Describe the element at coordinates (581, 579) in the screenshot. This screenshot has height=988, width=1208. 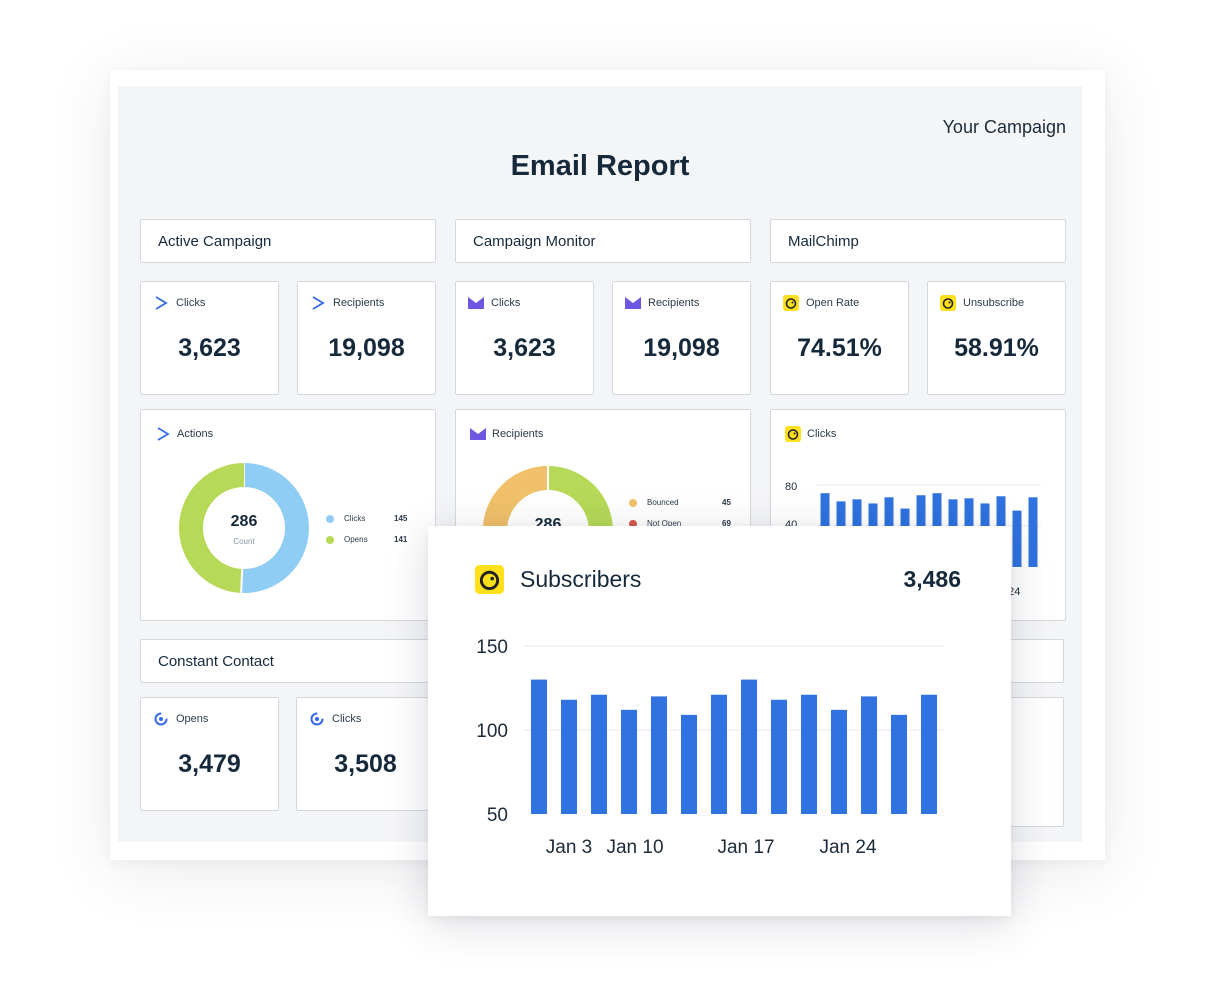
I see `subscribers-title: Subscribers` at that location.